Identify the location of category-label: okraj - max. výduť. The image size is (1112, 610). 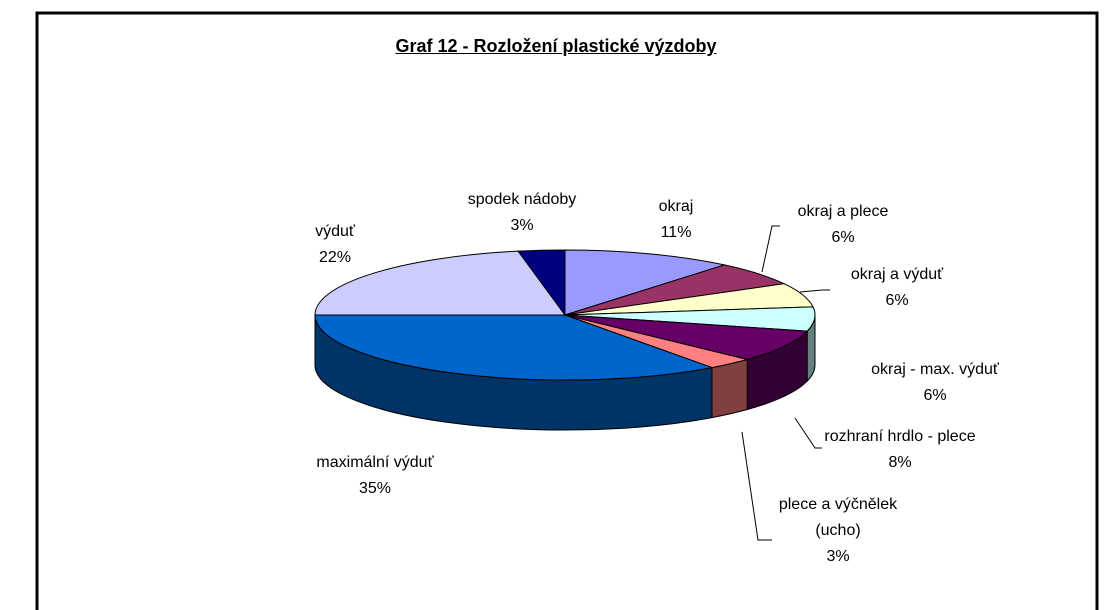
(935, 369).